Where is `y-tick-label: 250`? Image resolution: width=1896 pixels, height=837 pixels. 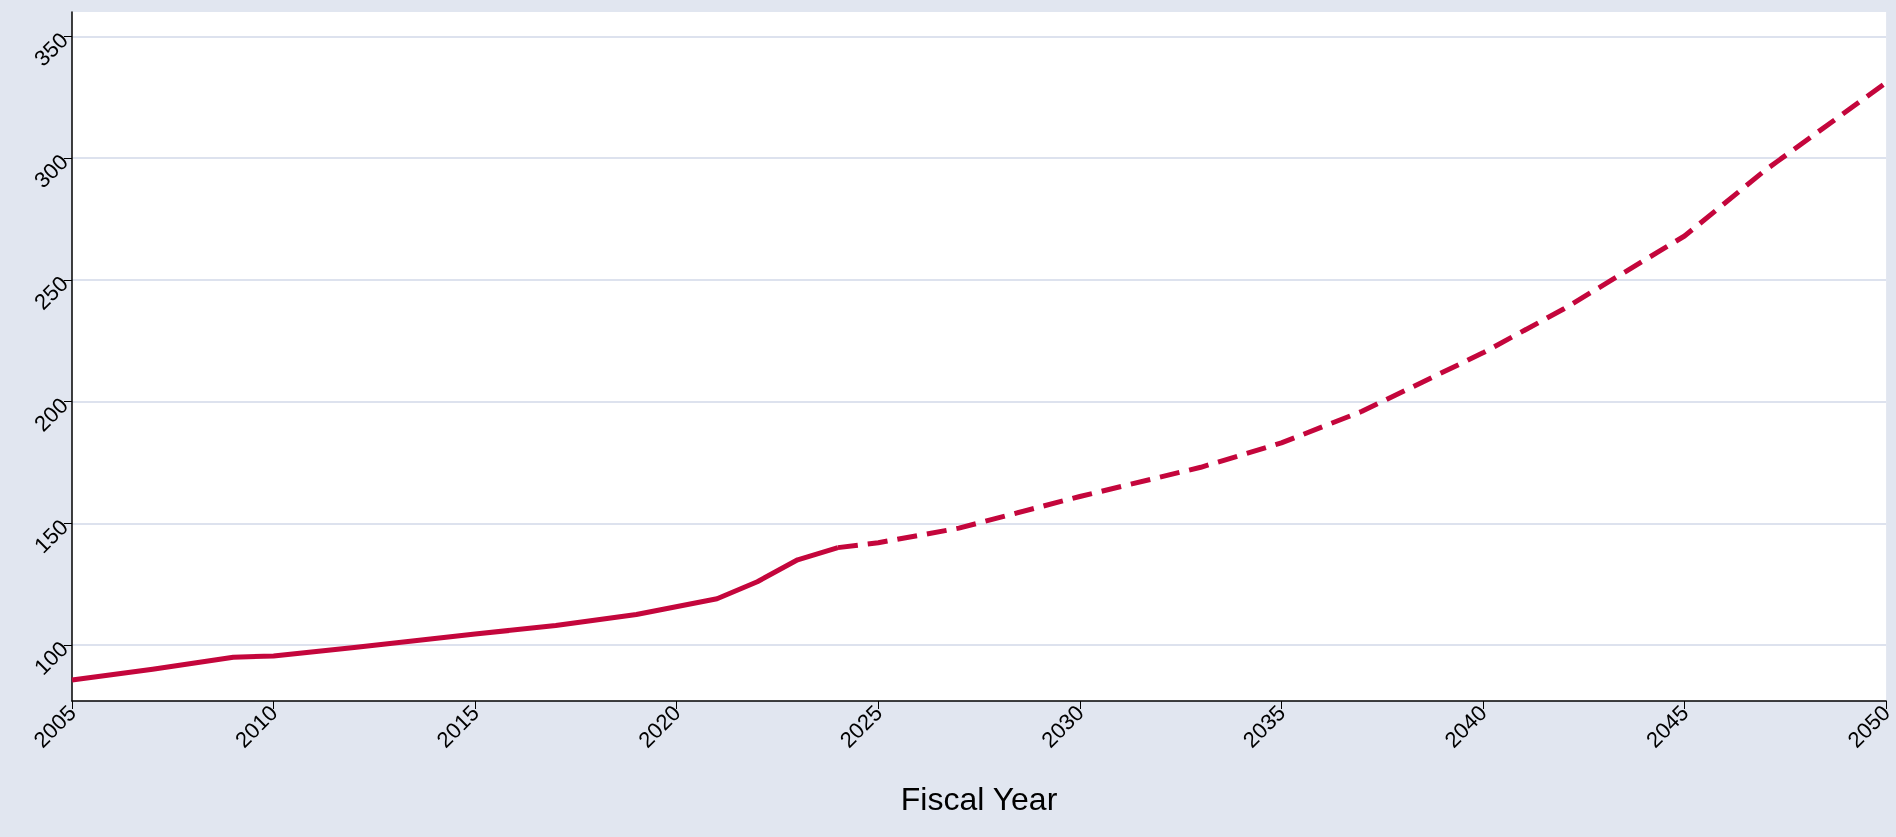 y-tick-label: 250 is located at coordinates (51, 292).